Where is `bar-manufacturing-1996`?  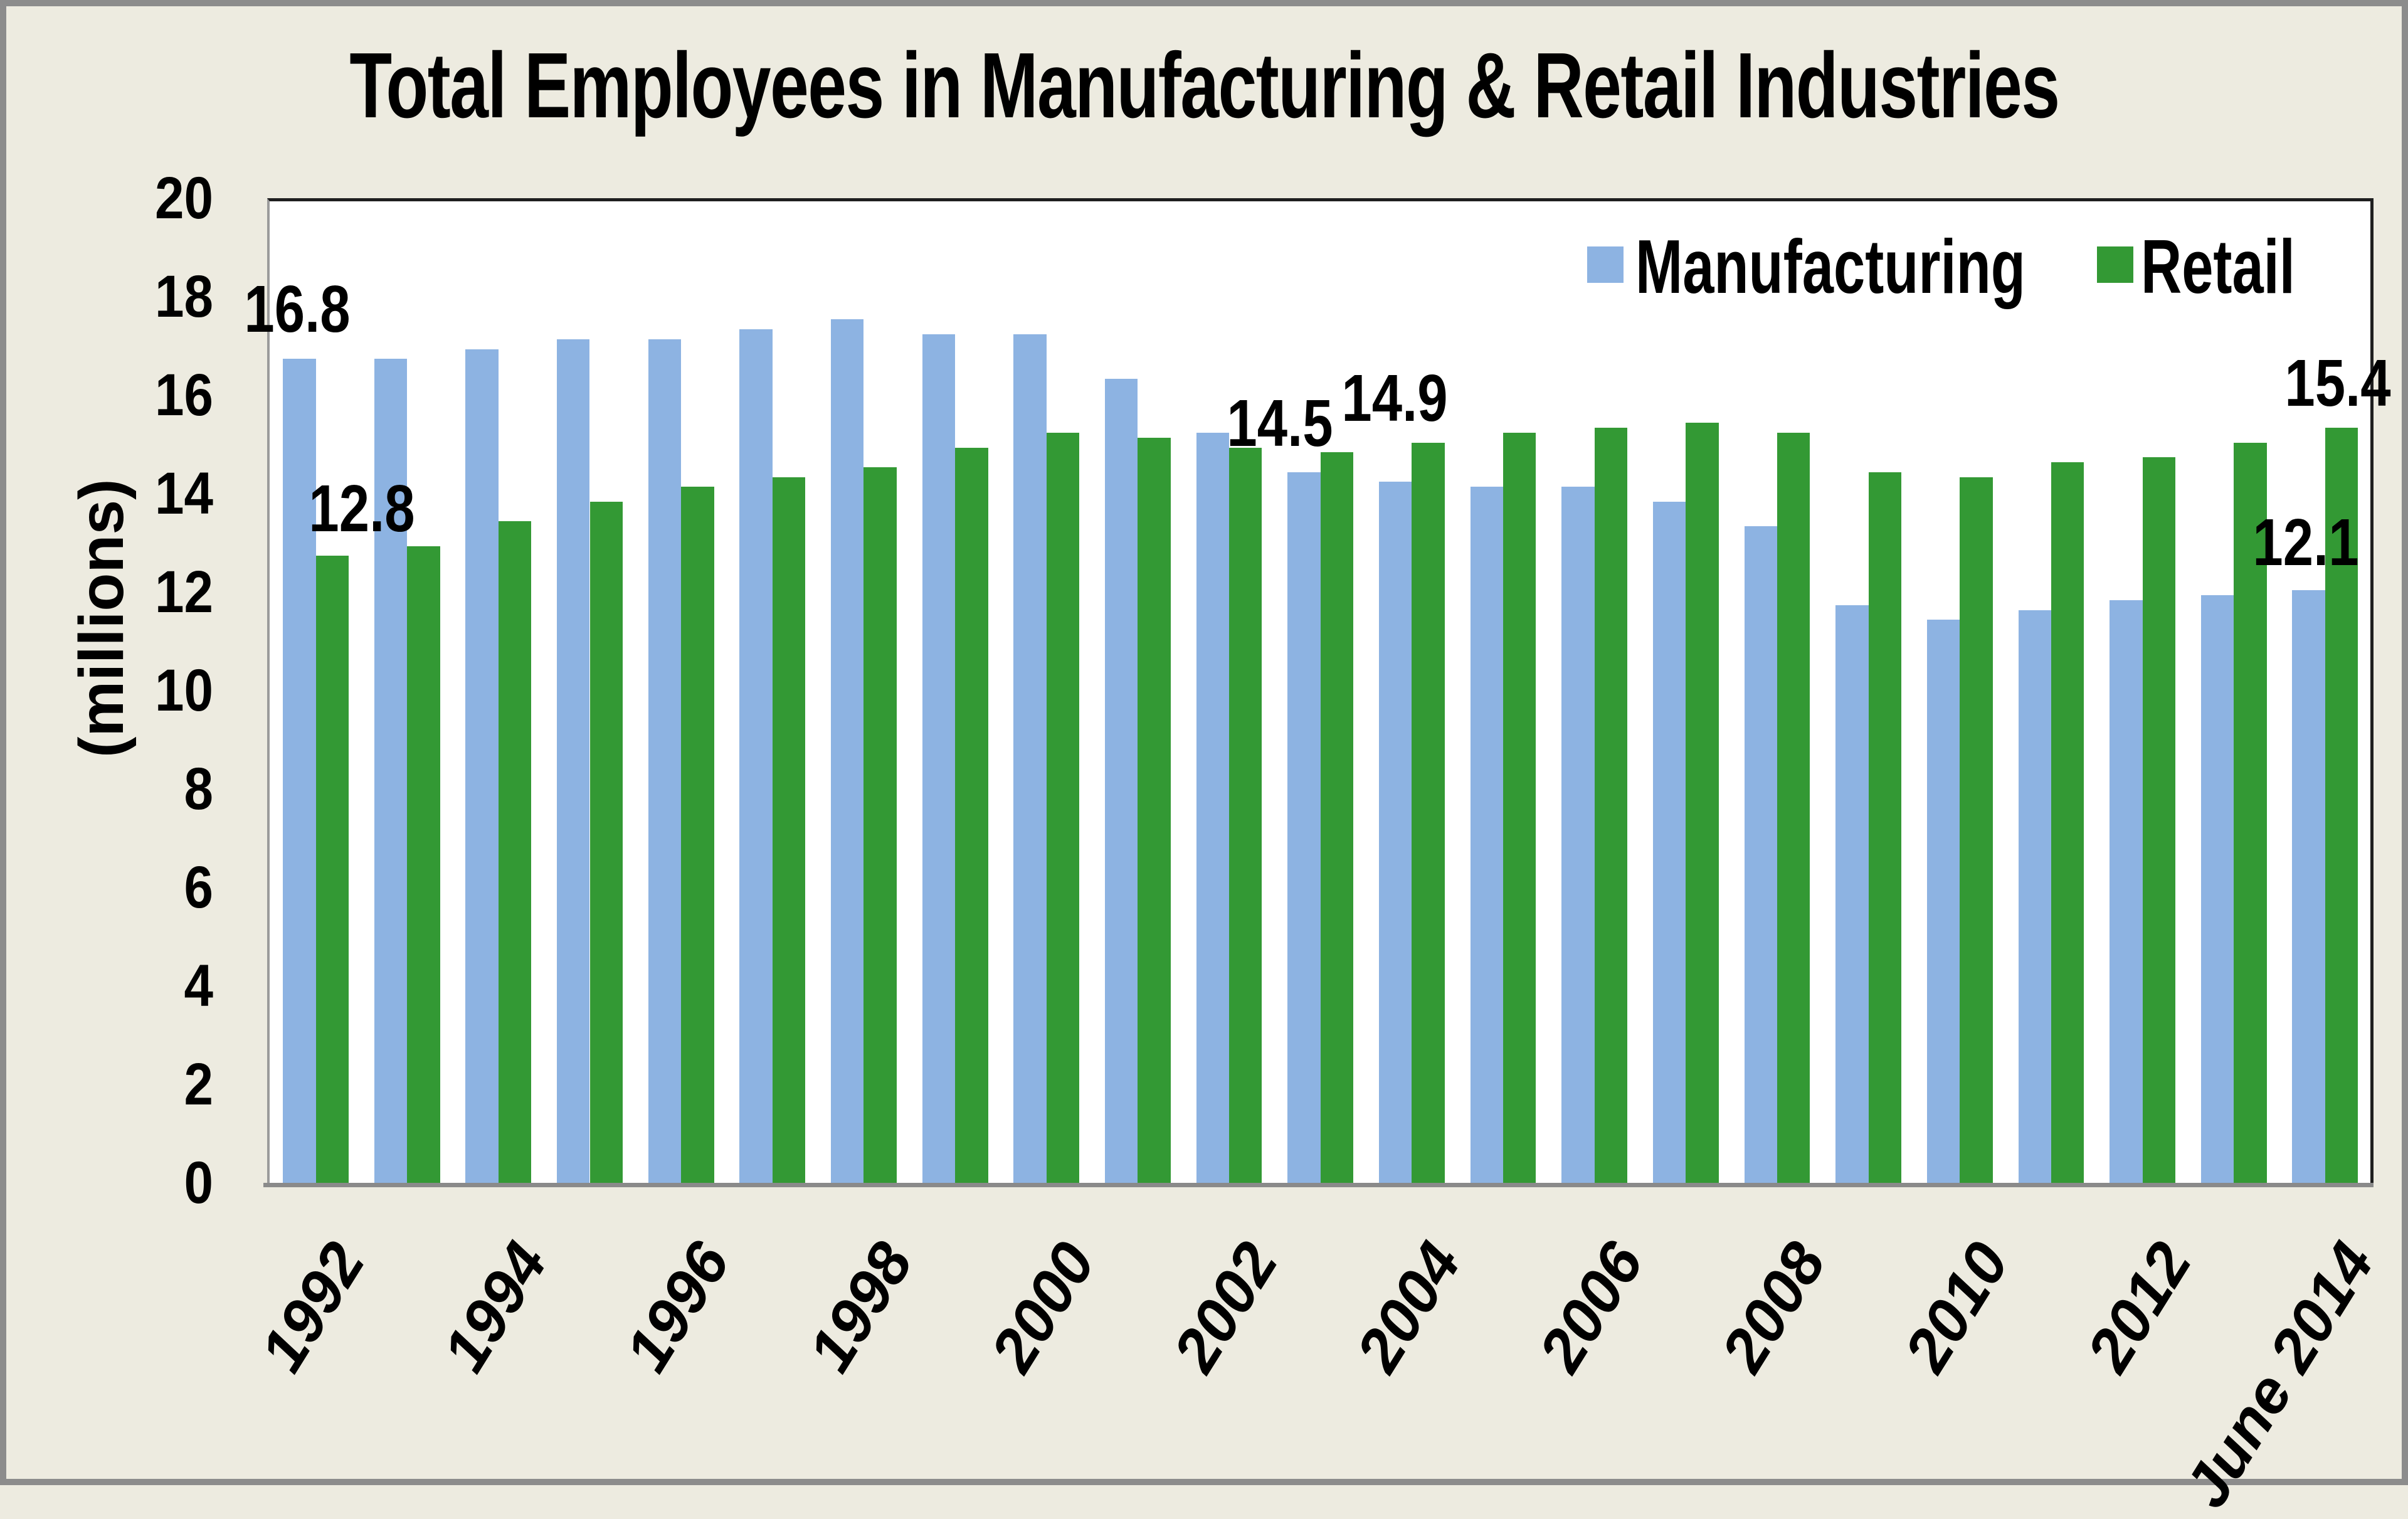 bar-manufacturing-1996 is located at coordinates (665, 763).